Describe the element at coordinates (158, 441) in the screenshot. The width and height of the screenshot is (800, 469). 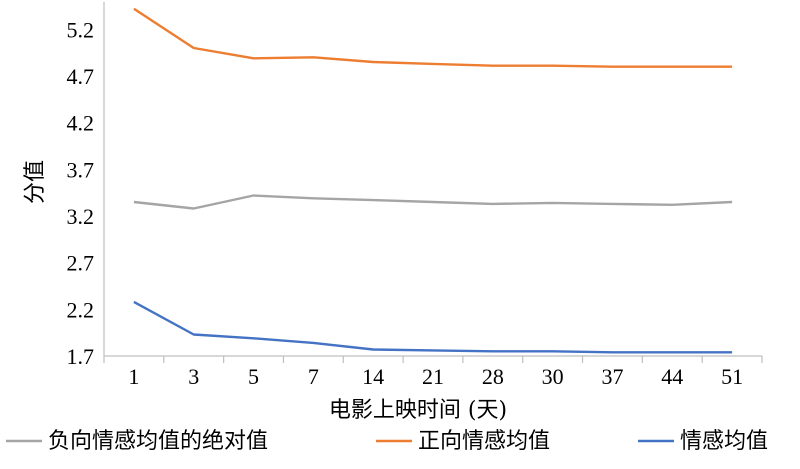
I see `legend-label-0: 负向情感均值的绝对值` at that location.